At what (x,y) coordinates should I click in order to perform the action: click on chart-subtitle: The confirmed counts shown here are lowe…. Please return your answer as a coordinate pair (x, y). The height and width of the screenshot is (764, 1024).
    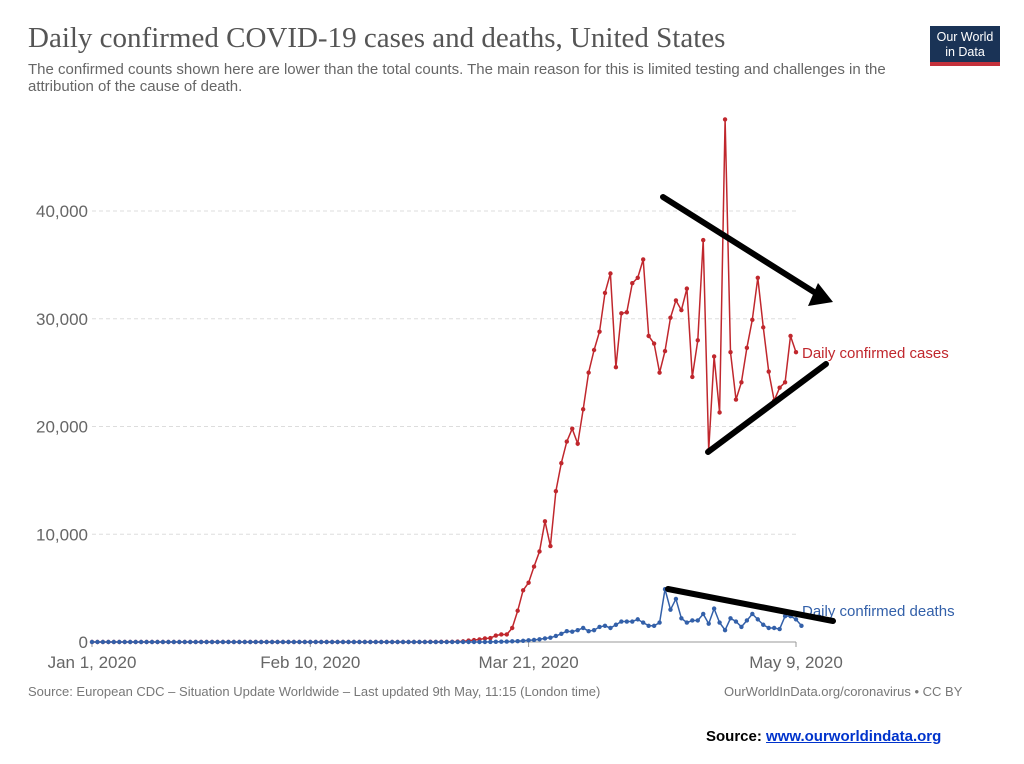
    Looking at the image, I should click on (457, 78).